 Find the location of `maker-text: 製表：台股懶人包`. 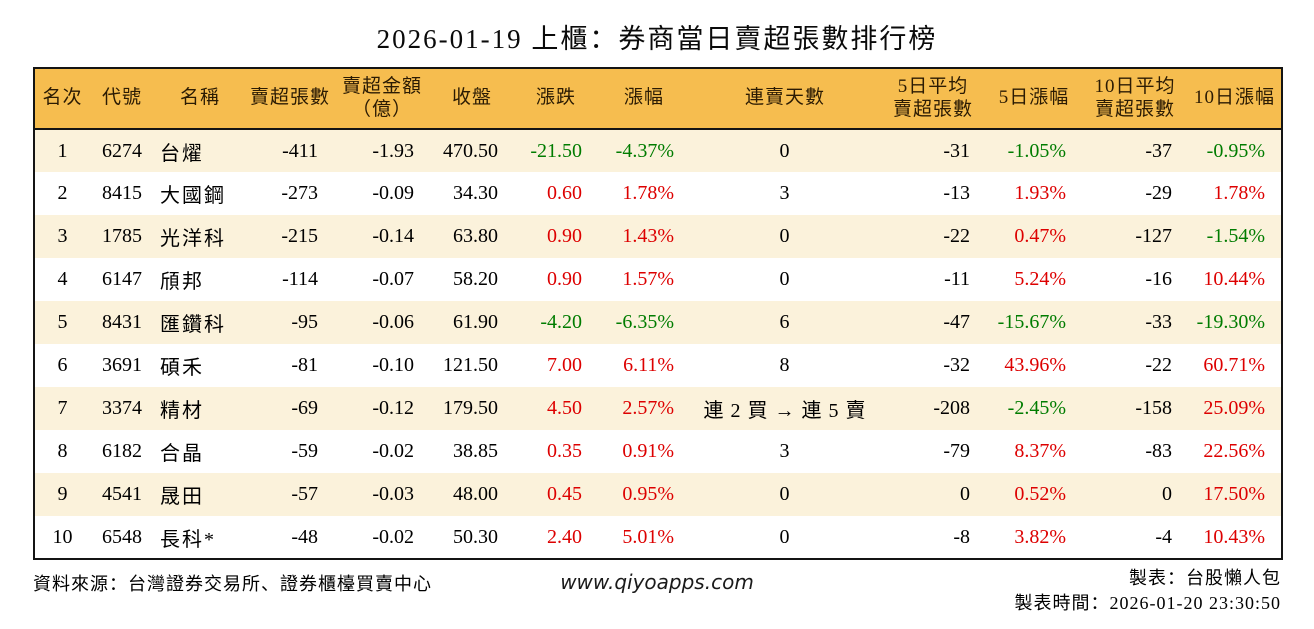

maker-text: 製表：台股懶人包 is located at coordinates (1205, 578).